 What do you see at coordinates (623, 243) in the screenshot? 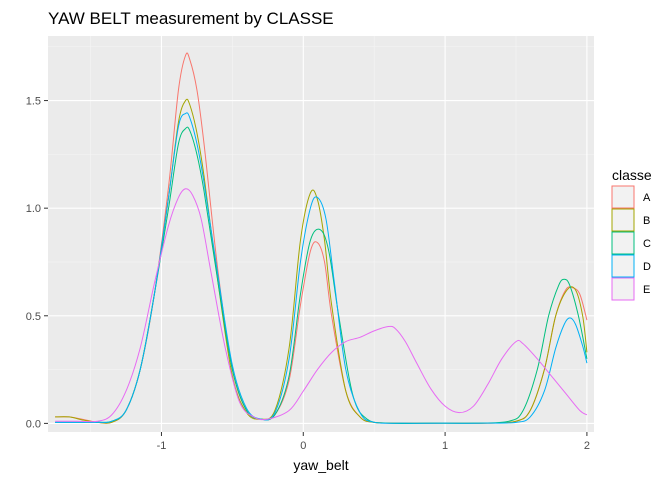
I see `legend-key-c` at bounding box center [623, 243].